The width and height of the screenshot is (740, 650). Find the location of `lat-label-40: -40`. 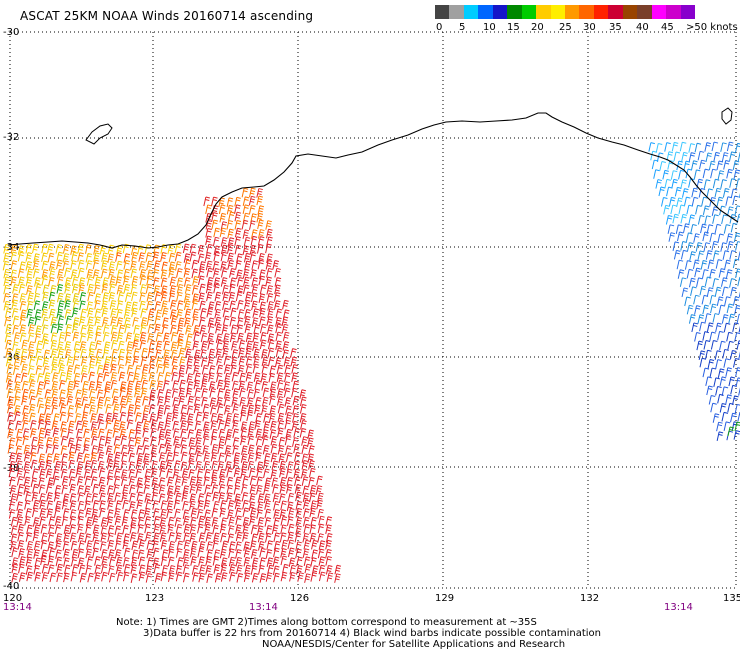

lat-label-40: -40 is located at coordinates (11, 586).